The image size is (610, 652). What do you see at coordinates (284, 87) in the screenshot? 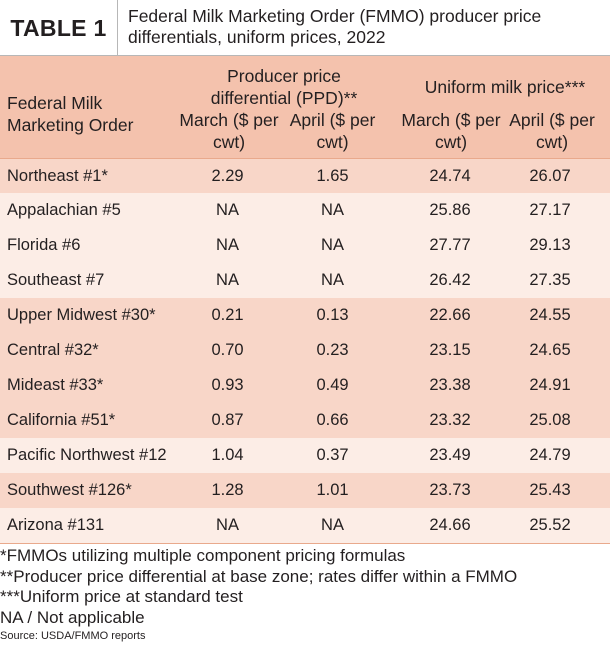
I see `header-ppd-group: Producer price differential (PPD)**` at bounding box center [284, 87].